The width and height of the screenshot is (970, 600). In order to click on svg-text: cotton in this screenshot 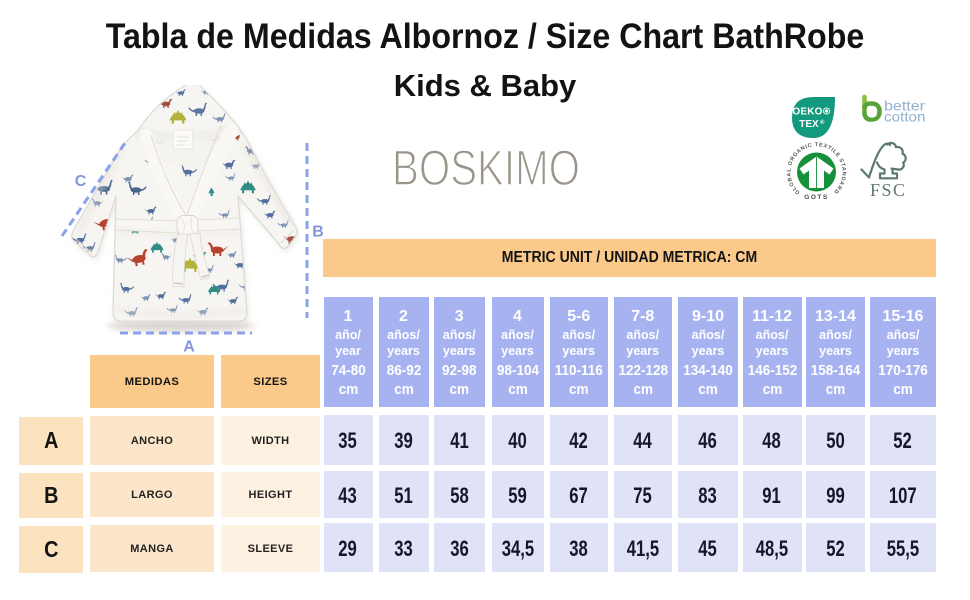, I will do `click(905, 117)`.